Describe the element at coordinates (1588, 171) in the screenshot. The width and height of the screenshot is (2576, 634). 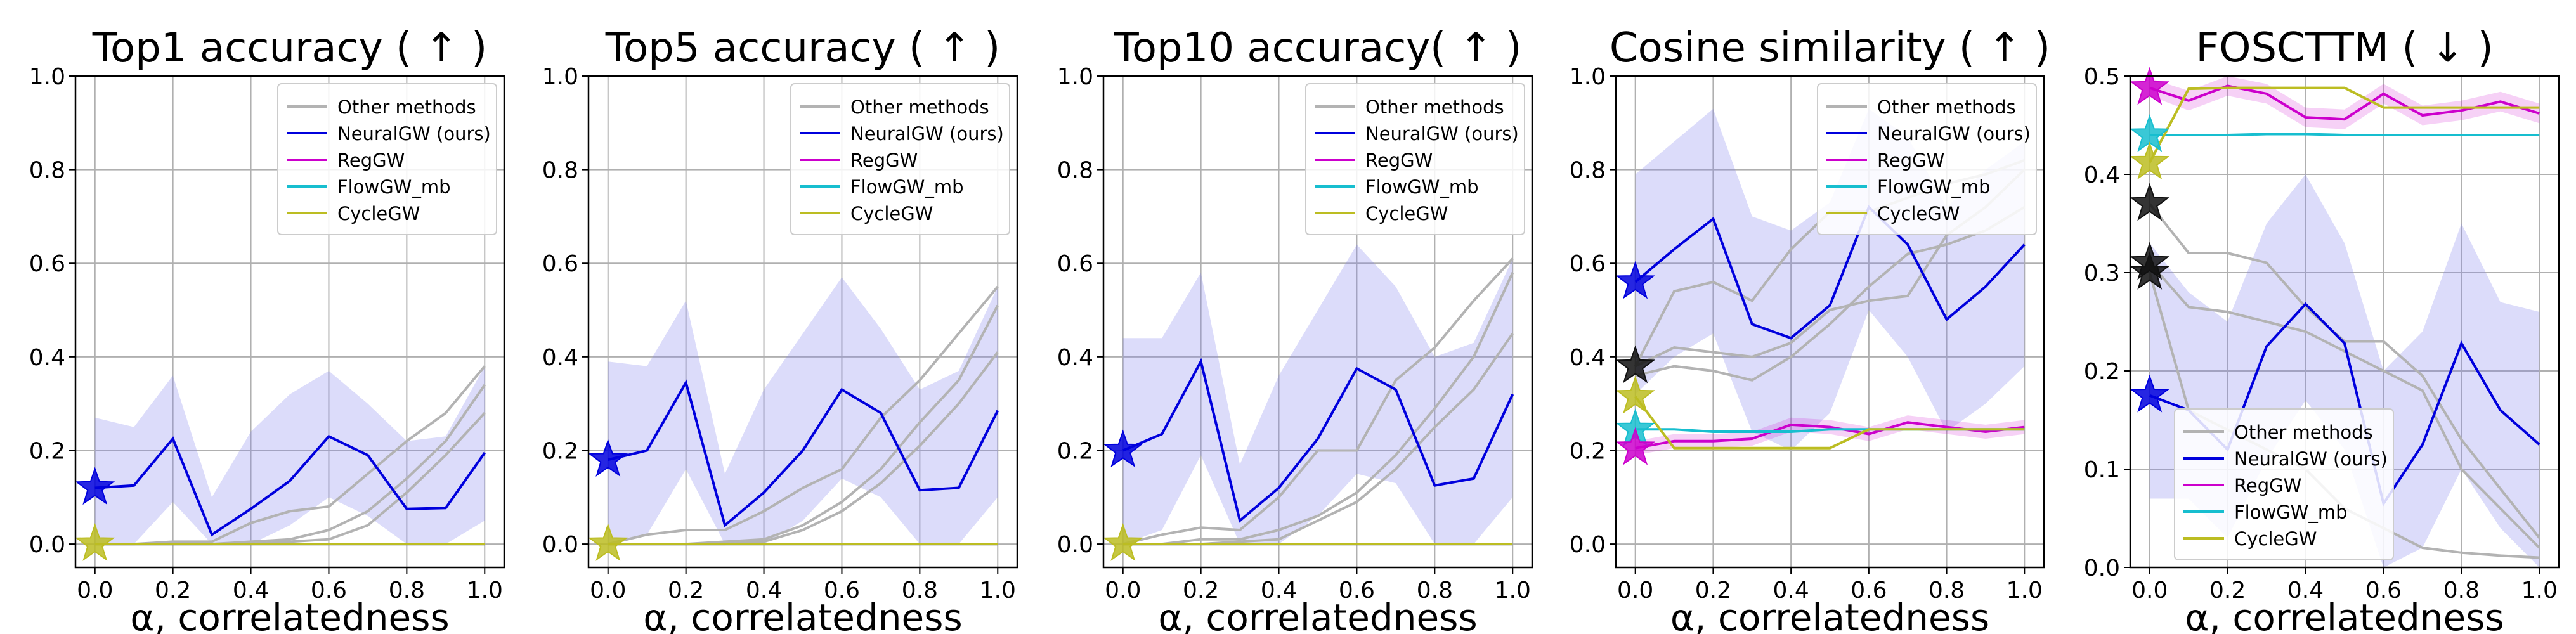
I see `y-tick-label: 0.8` at that location.